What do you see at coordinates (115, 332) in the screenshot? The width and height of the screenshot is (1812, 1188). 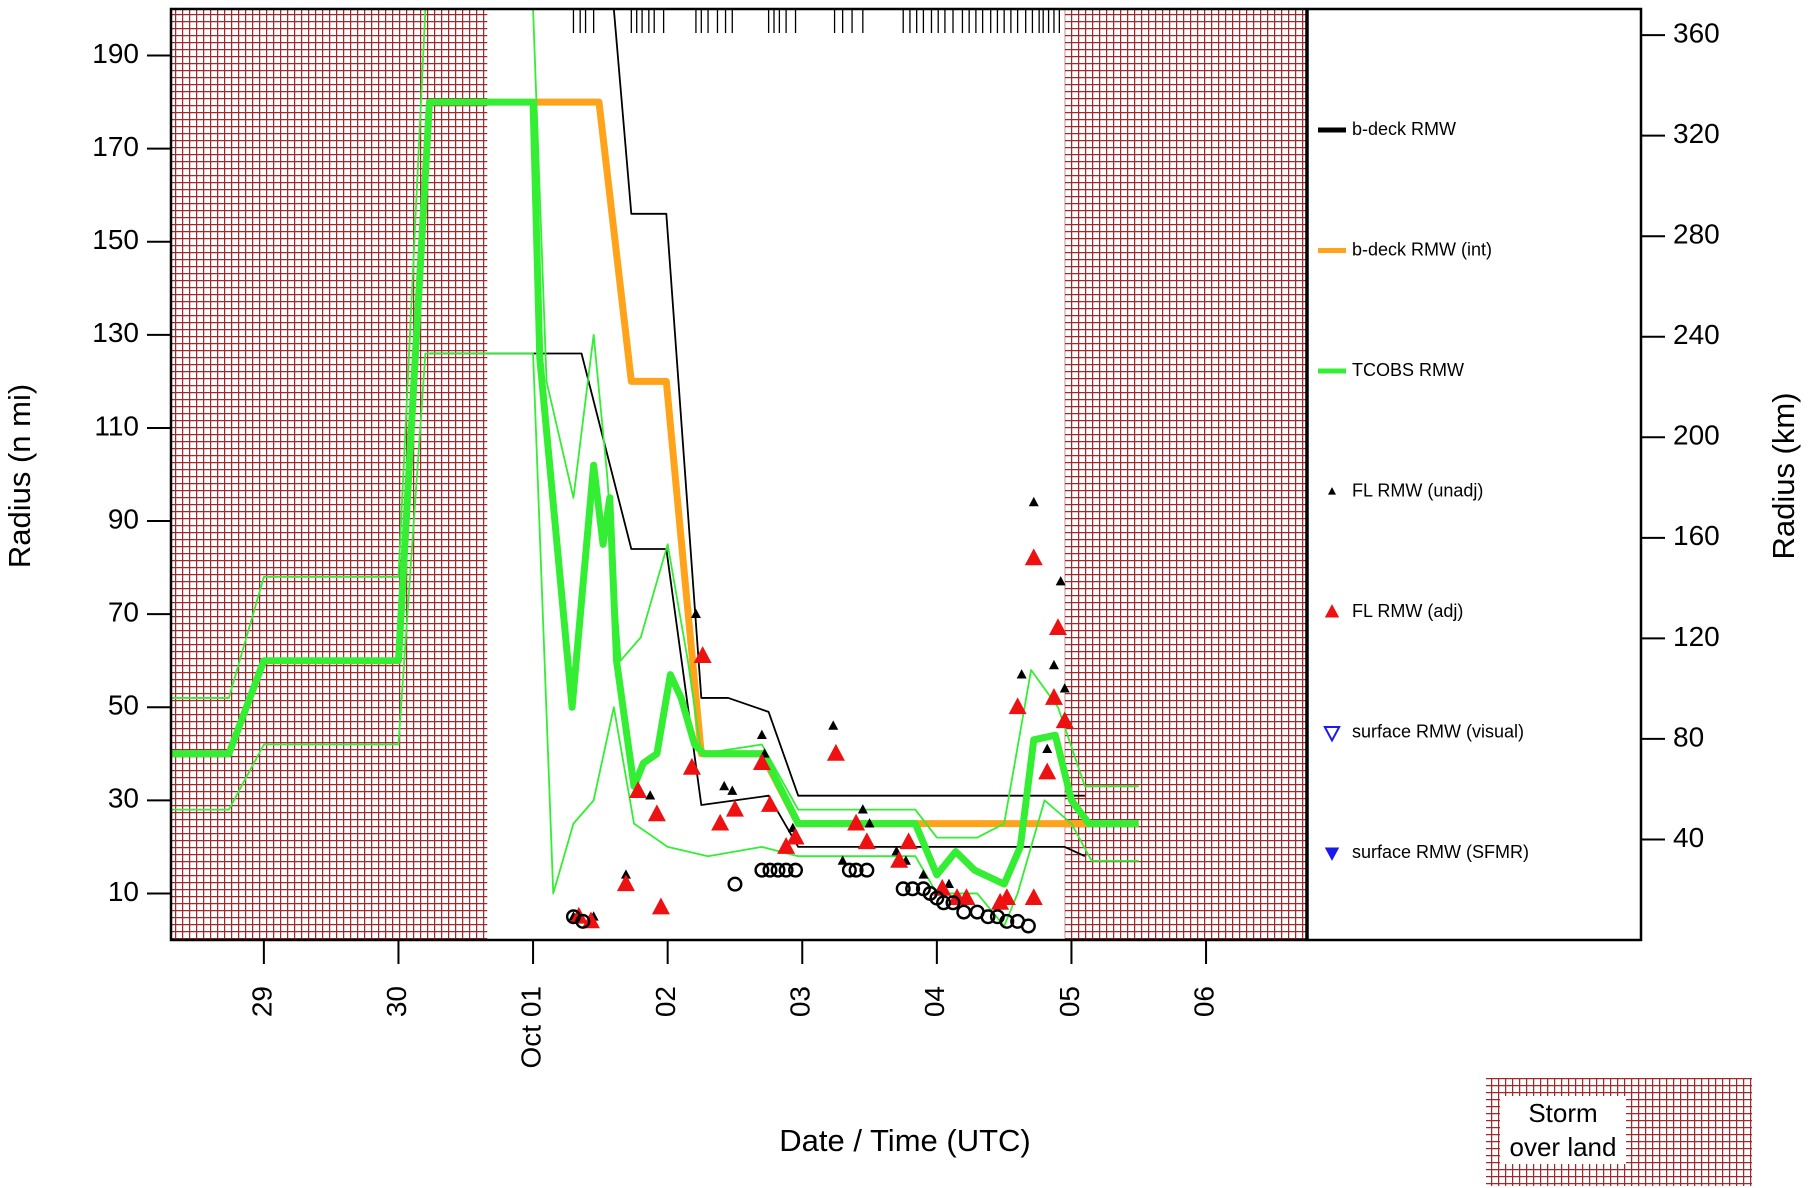 I see `y-tick-label: 130` at bounding box center [115, 332].